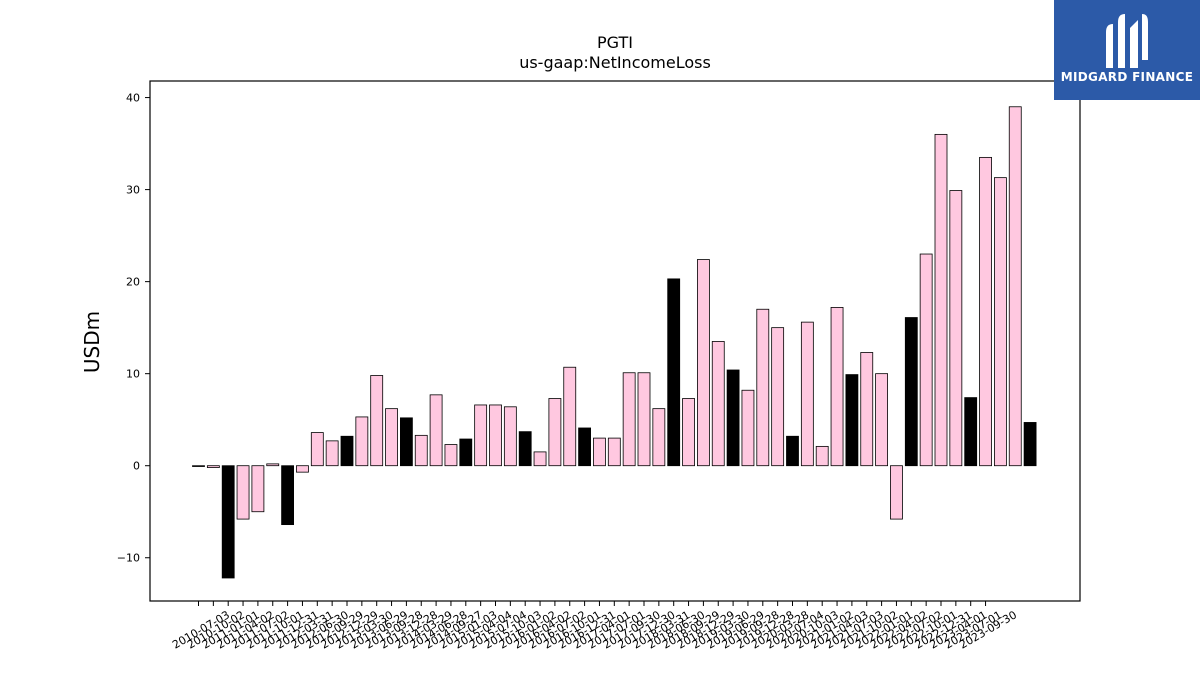  What do you see at coordinates (615, 42) in the screenshot?
I see `chart-title: PGTI` at bounding box center [615, 42].